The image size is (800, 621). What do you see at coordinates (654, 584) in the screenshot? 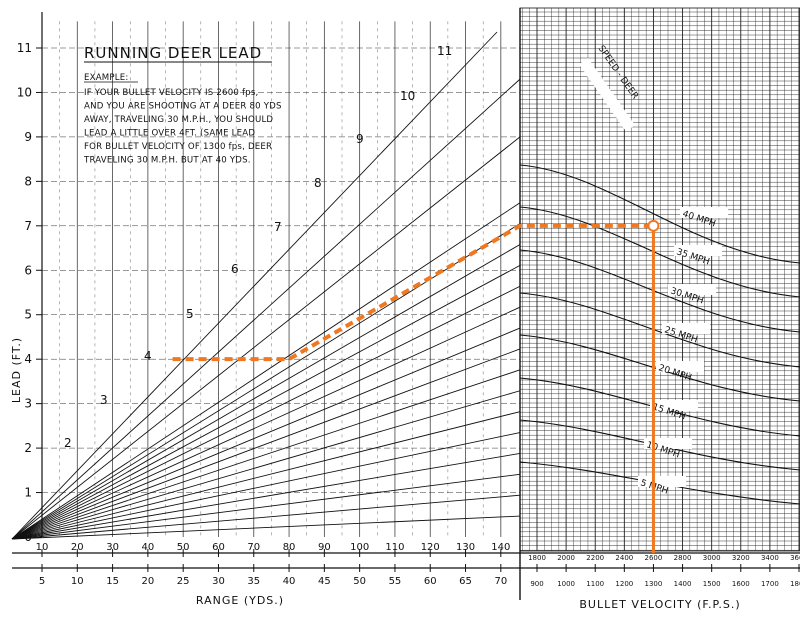
I see `velocity-lower-tick-label: 1300` at bounding box center [654, 584].